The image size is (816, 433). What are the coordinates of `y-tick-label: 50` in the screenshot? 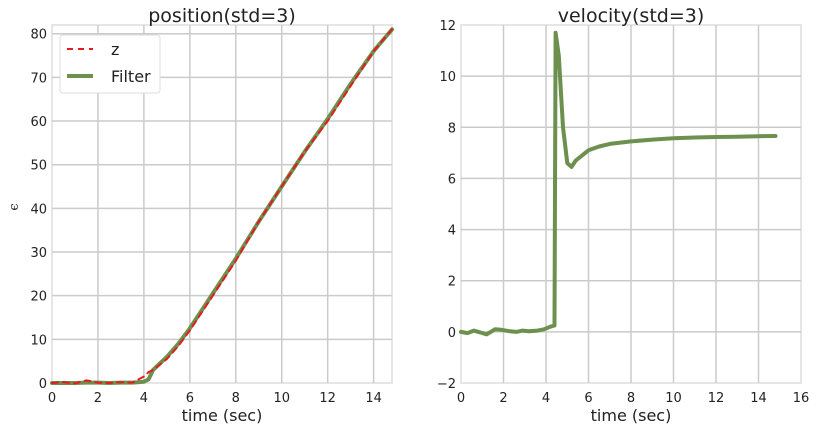 It's located at (38, 166).